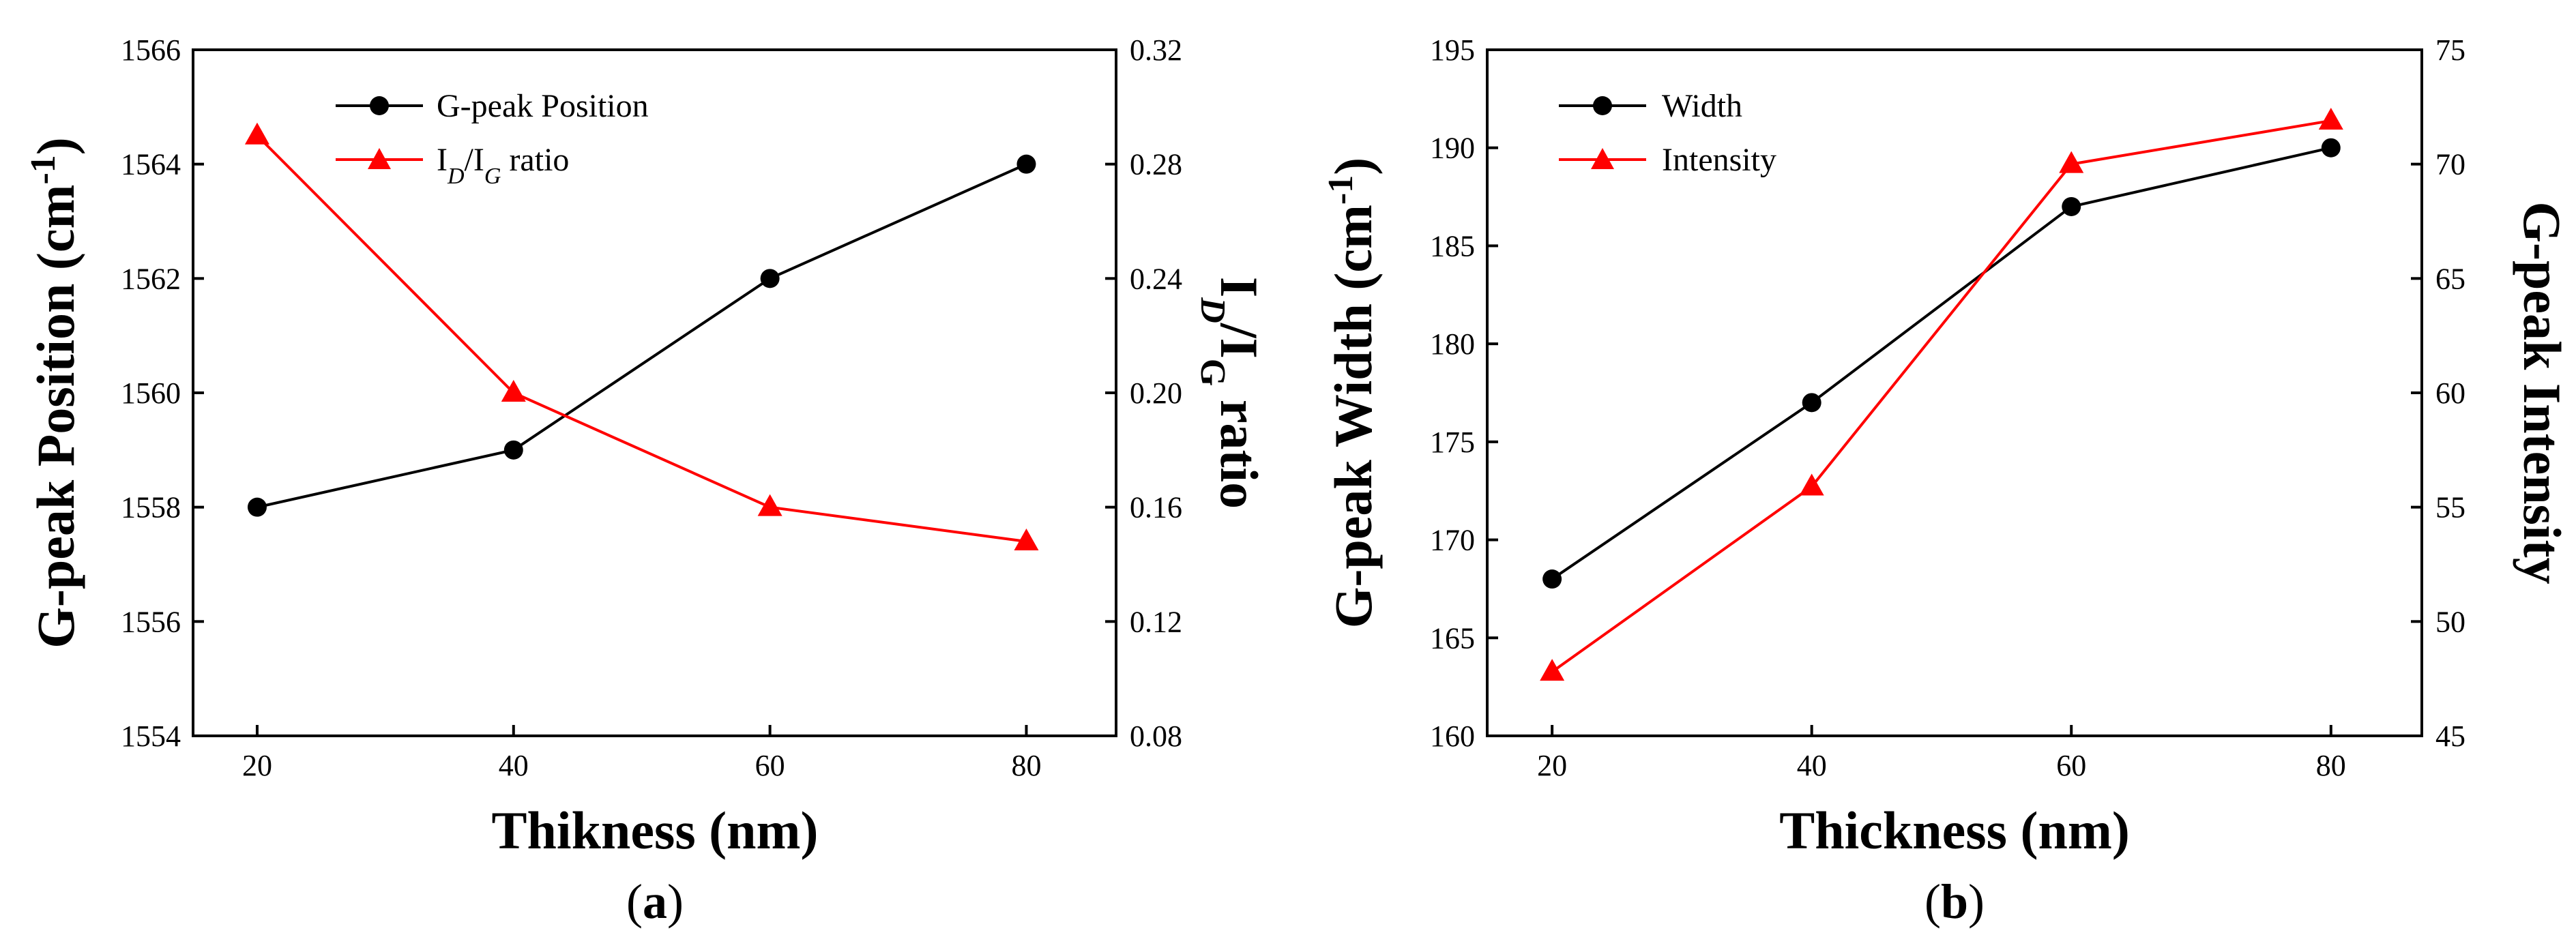 This screenshot has width=2576, height=950. Describe the element at coordinates (503, 165) in the screenshot. I see `legend-label-ratio: ID/IG ratio` at that location.